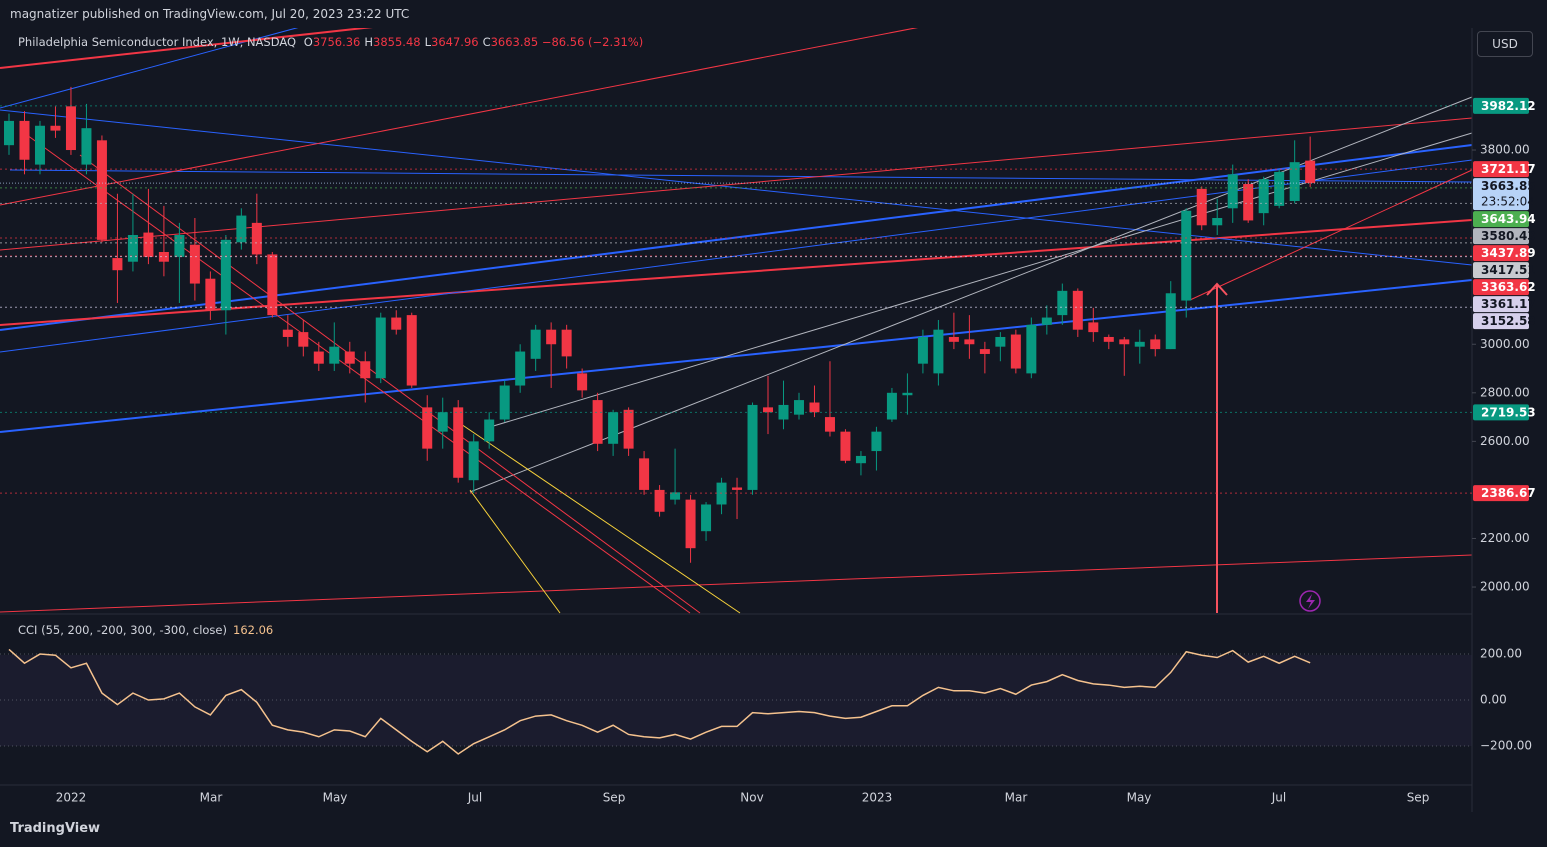  Describe the element at coordinates (1508, 236) in the screenshot. I see `price-badge-label: 3580.43` at that location.